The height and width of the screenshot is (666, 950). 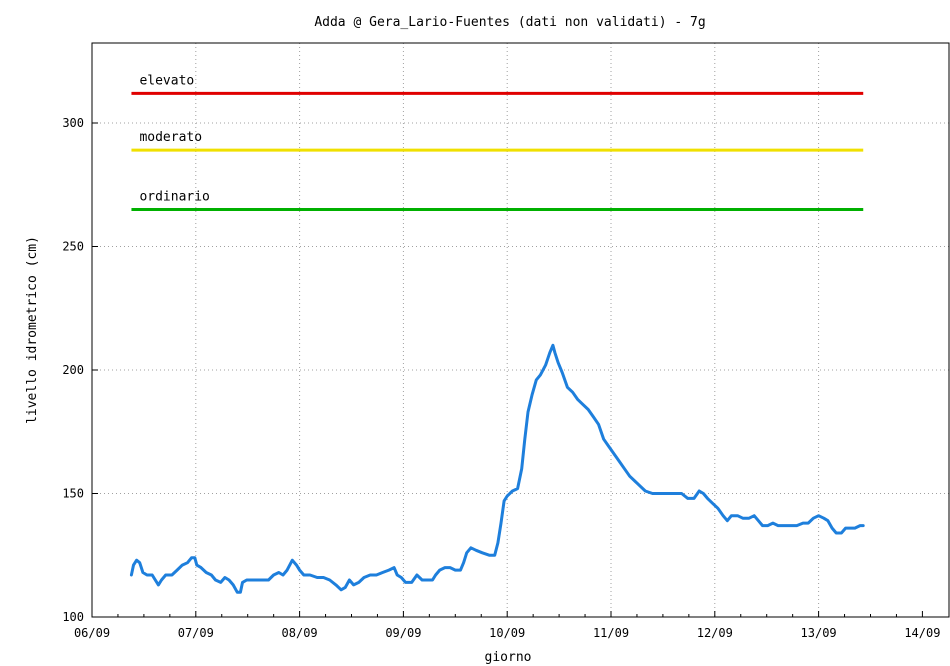 I want to click on threshold-label-ordinario: ordinario, so click(x=174, y=196).